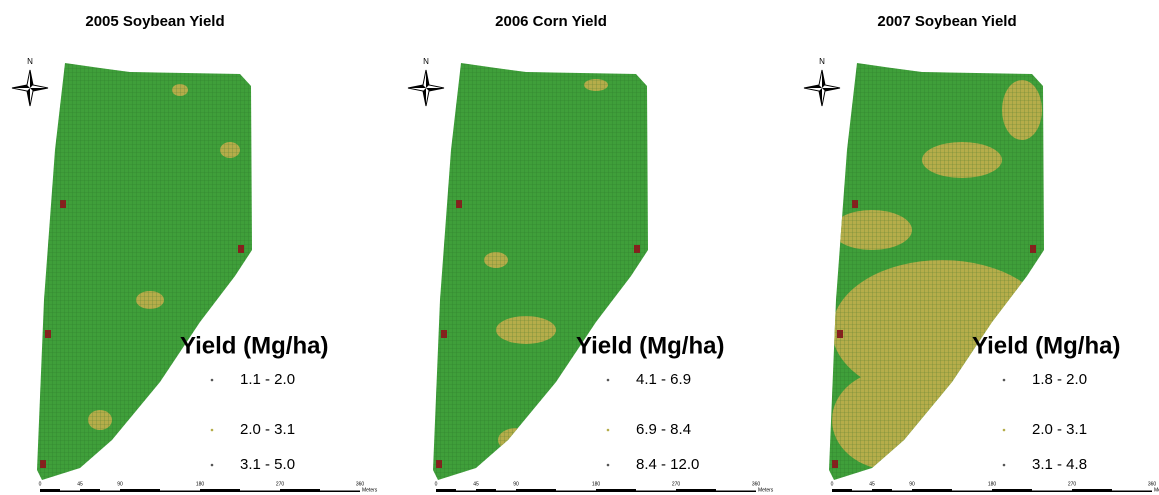 This screenshot has width=1159, height=495. Describe the element at coordinates (267, 464) in the screenshot. I see `legend-item: 3.1 - 5.0` at that location.